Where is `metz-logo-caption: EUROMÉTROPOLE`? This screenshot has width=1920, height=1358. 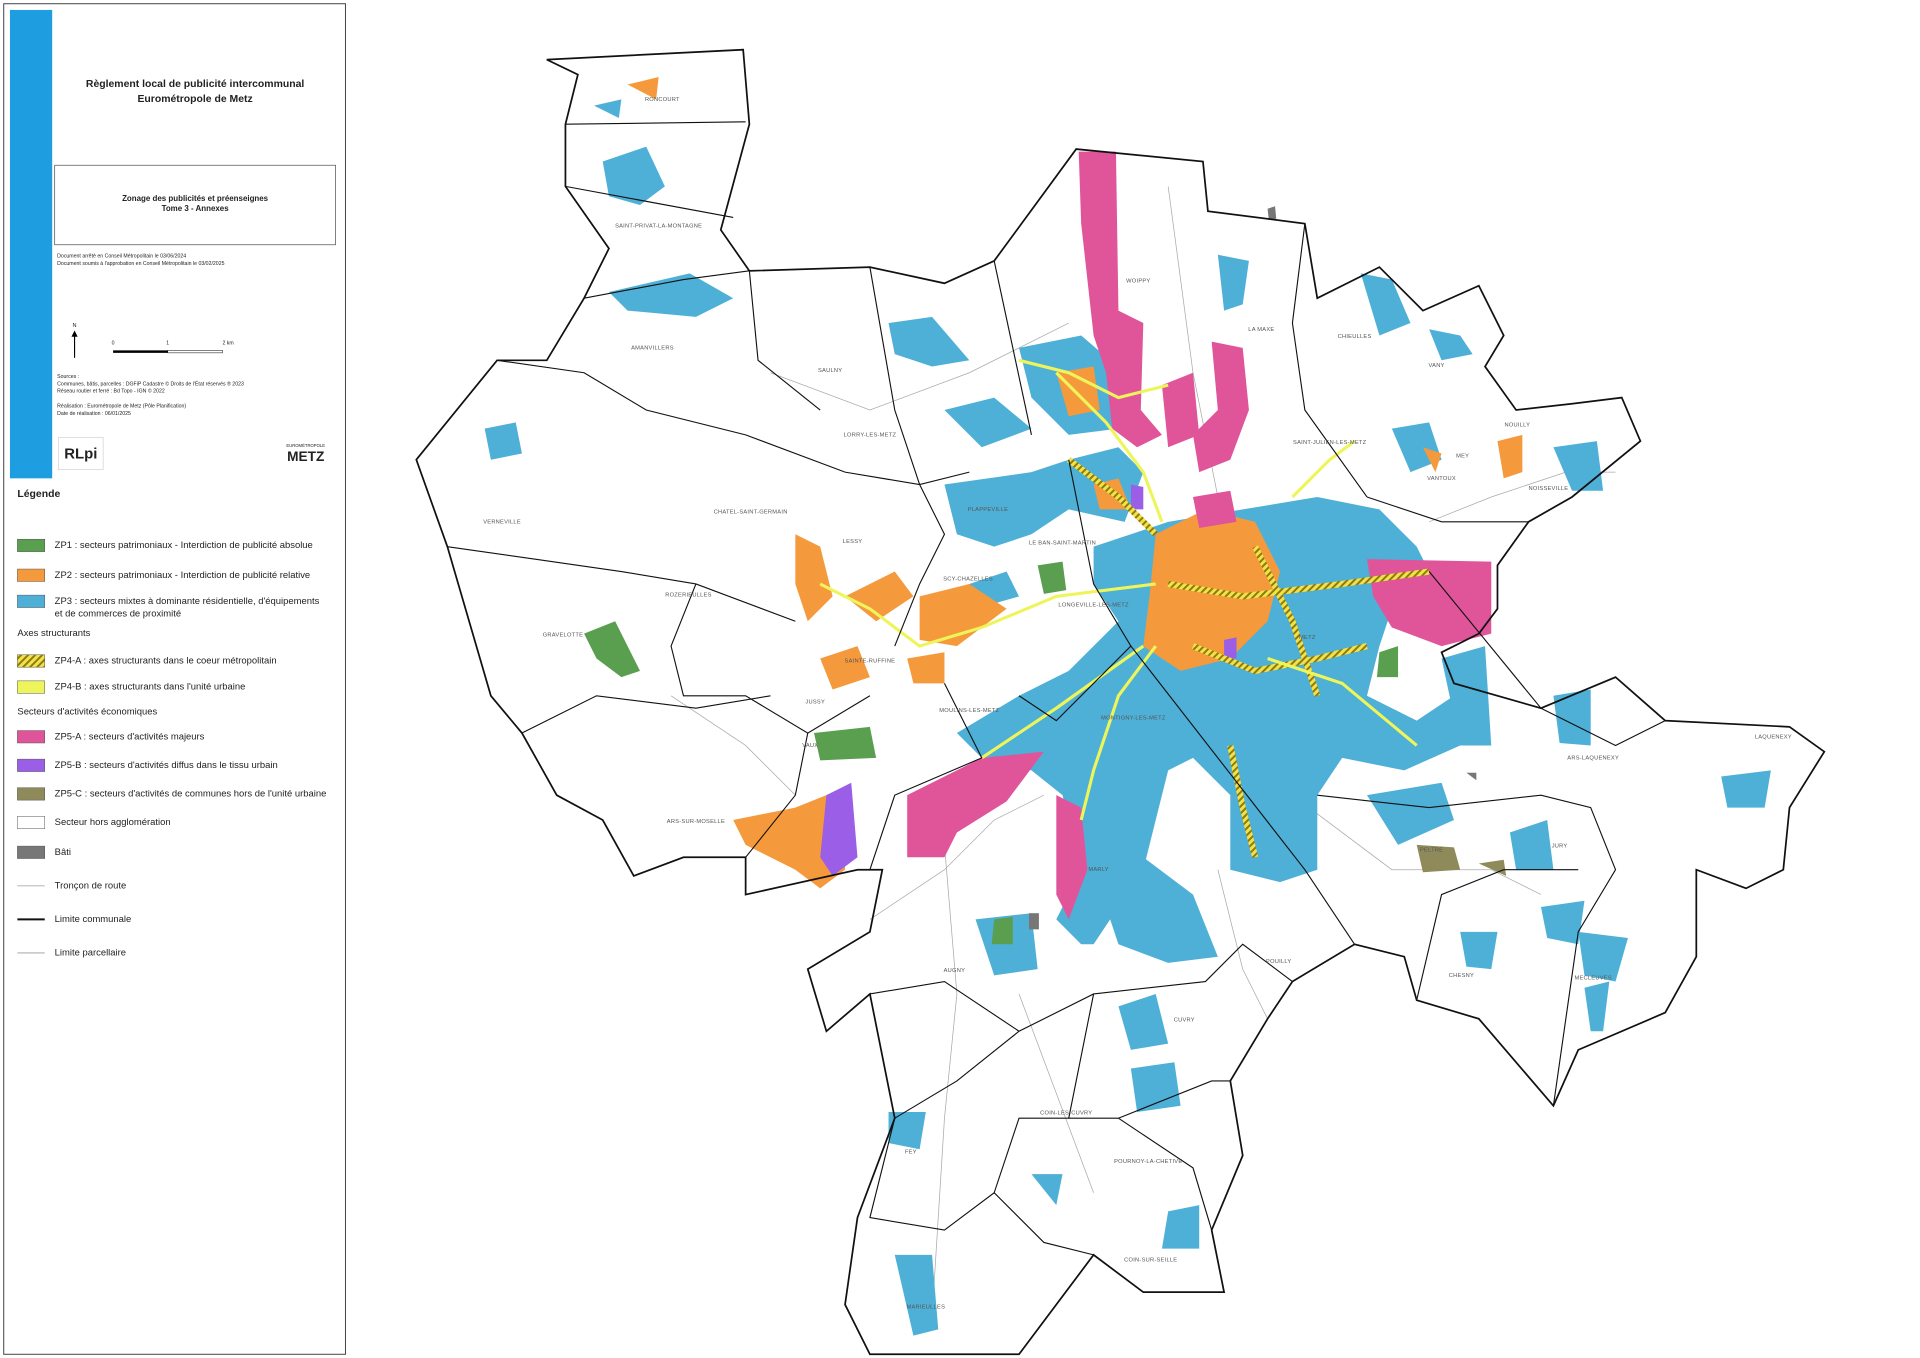 metz-logo-caption: EUROMÉTROPOLE is located at coordinates (305, 445).